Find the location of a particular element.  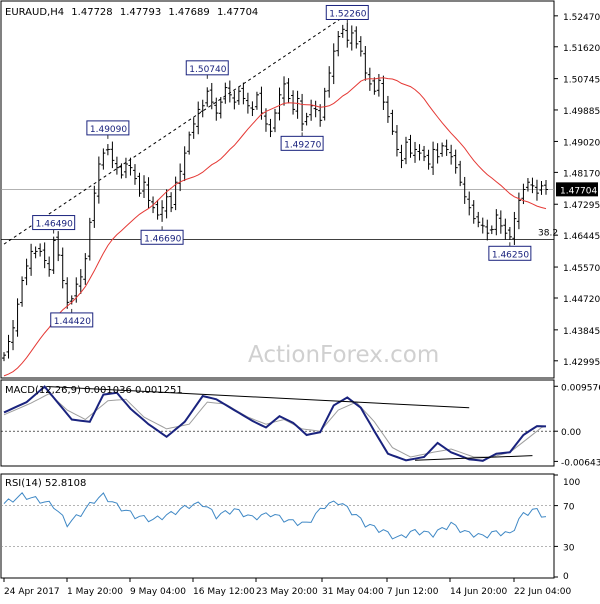

x-tick-label: 9 May 04:00 is located at coordinates (158, 592).